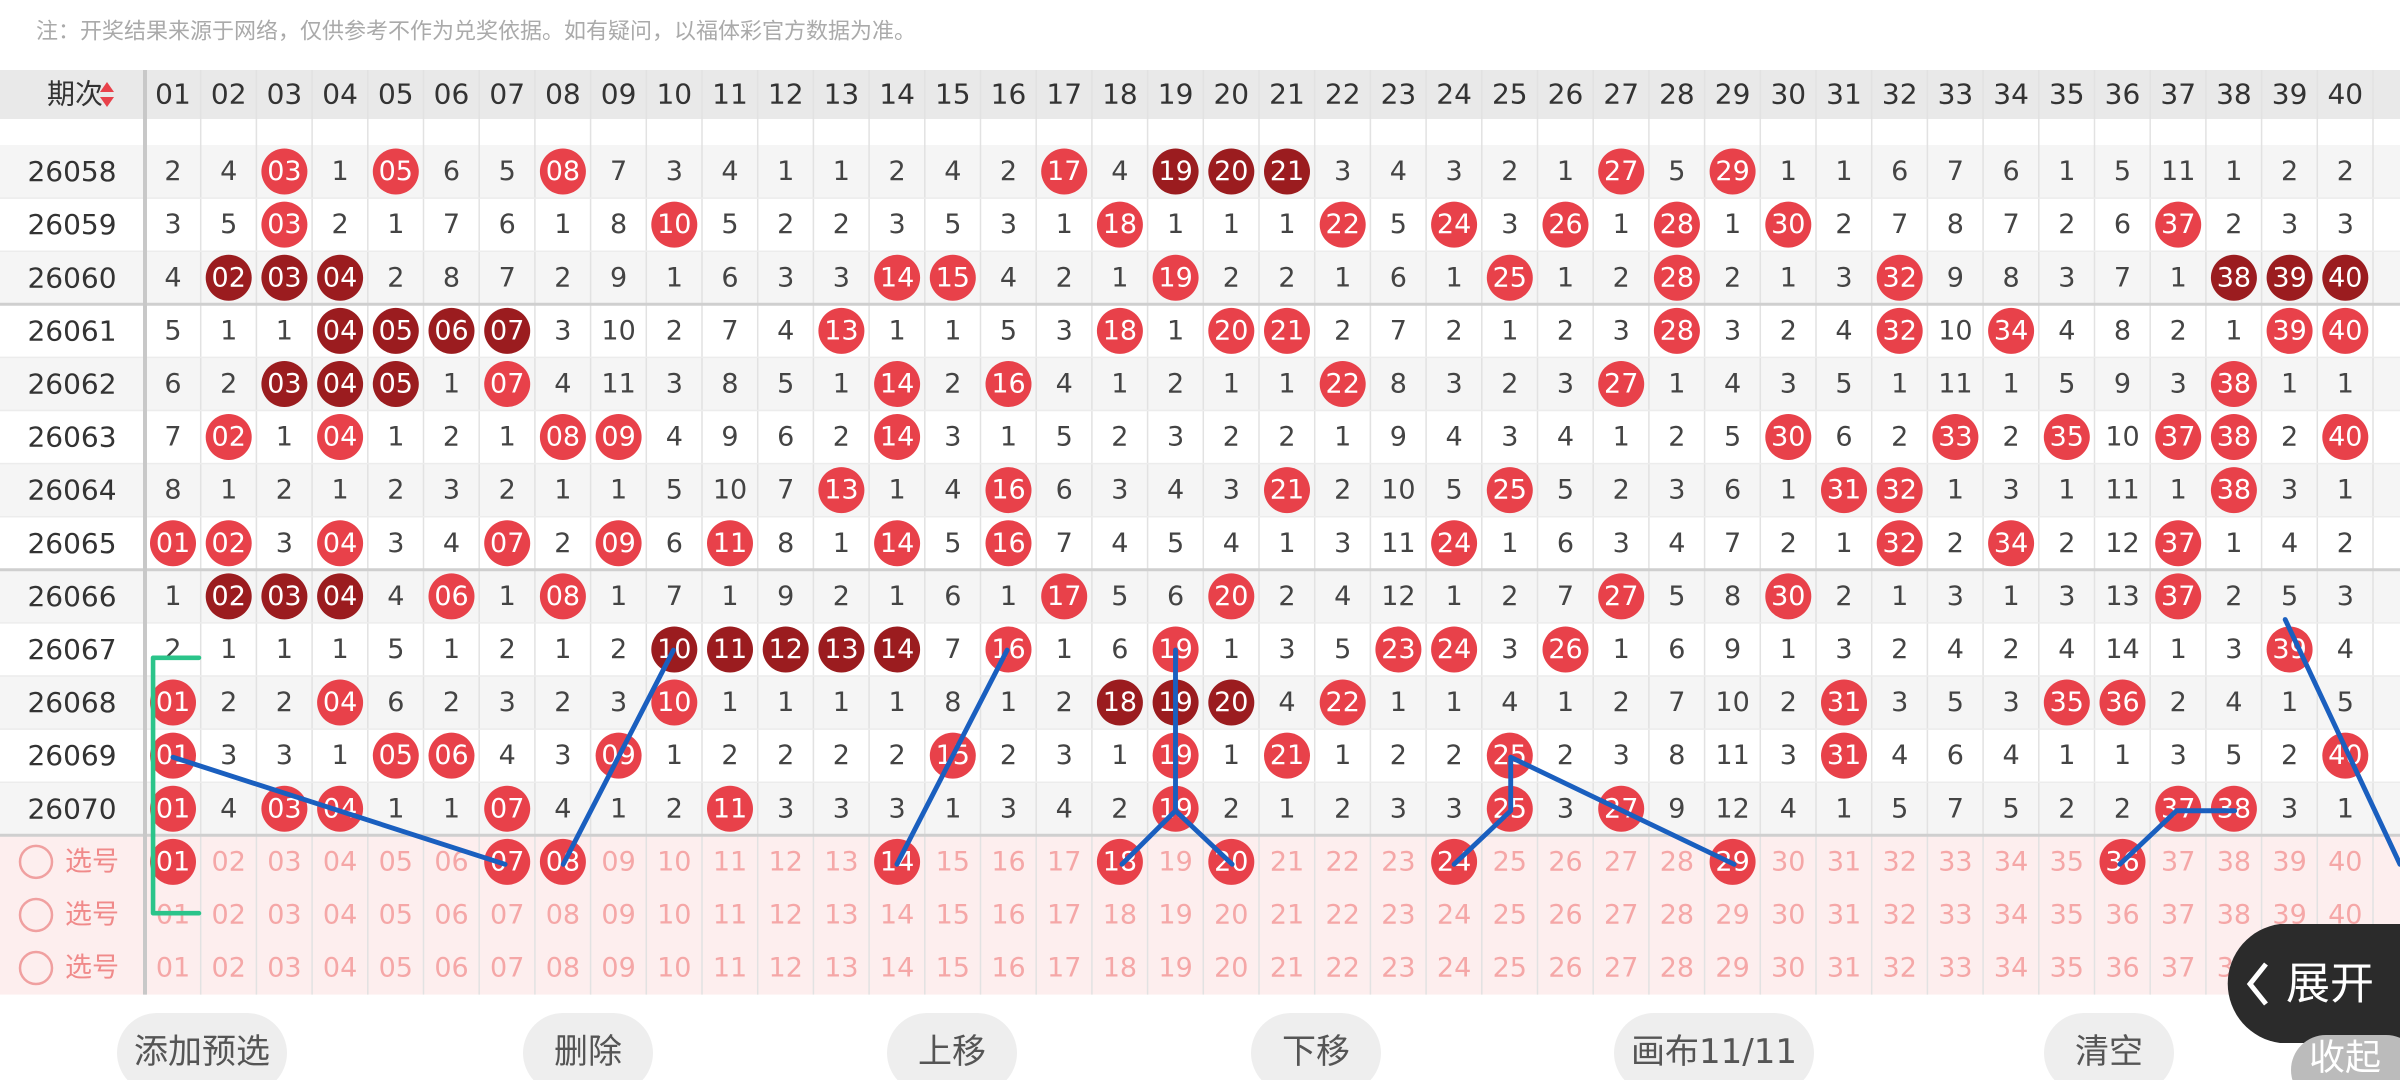 This screenshot has height=1084, width=2400. What do you see at coordinates (2330, 984) in the screenshot?
I see `expand-label: 展开` at bounding box center [2330, 984].